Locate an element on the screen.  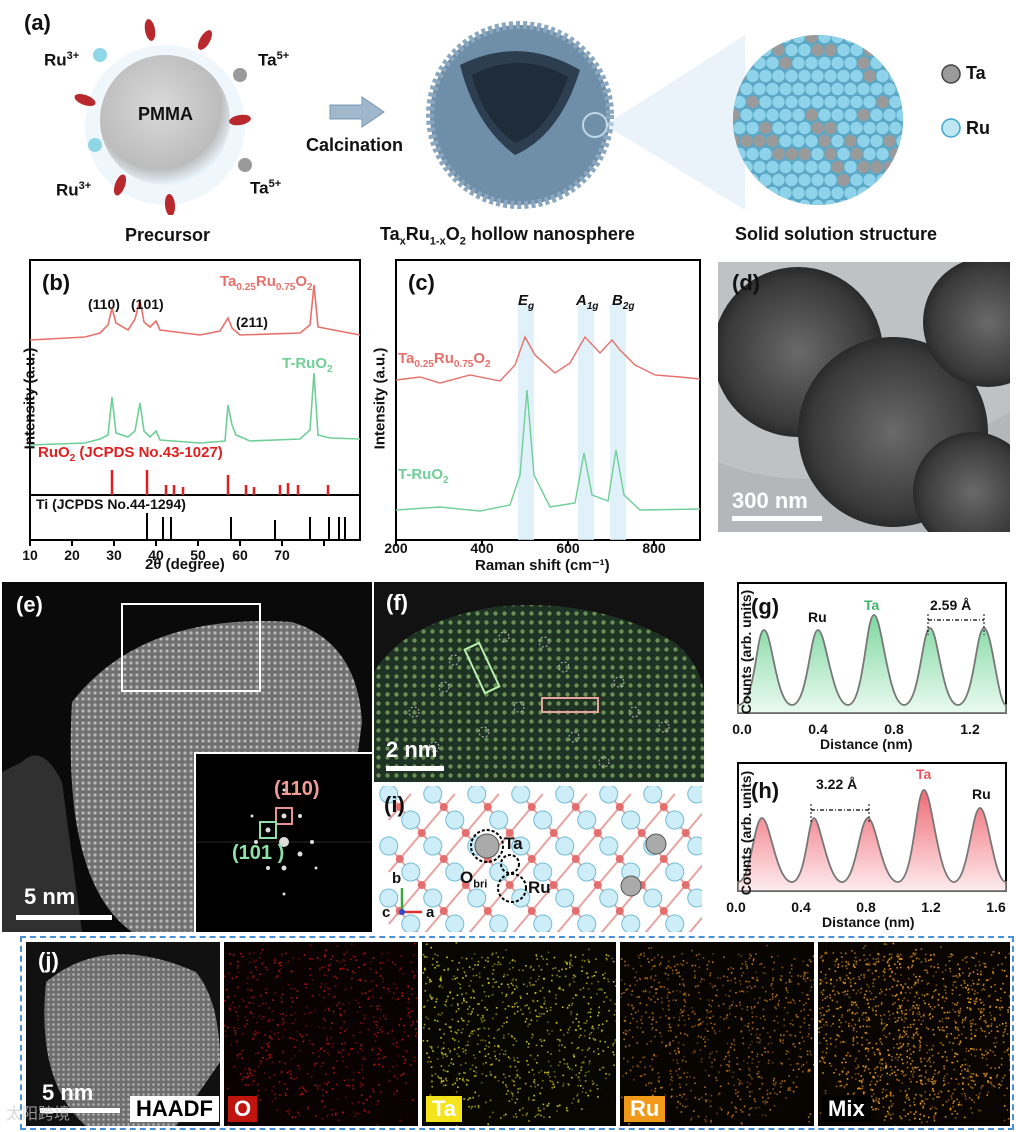
atom-label-ru-i: Ru is located at coordinates (539, 887).